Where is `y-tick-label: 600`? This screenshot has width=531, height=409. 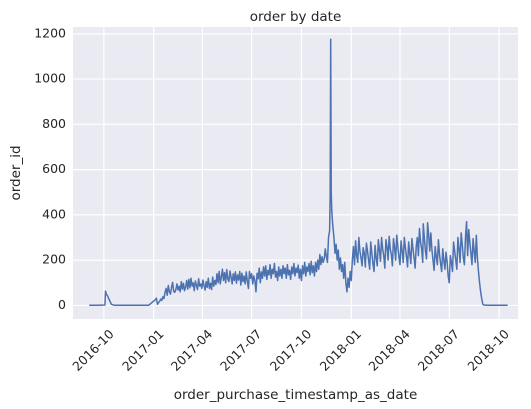 y-tick-label: 600 is located at coordinates (54, 168).